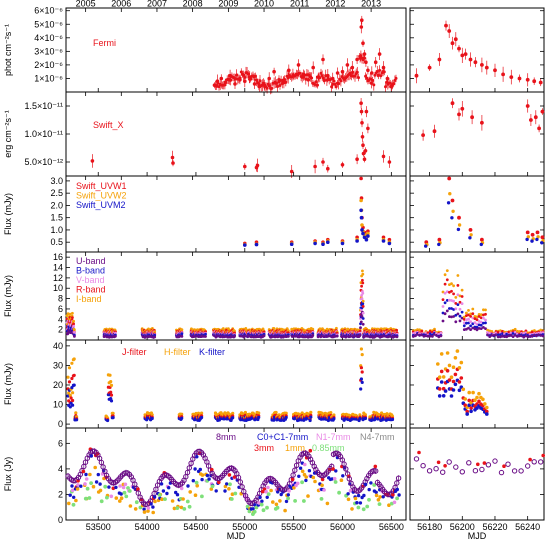 Image resolution: width=550 pixels, height=540 pixels. I want to click on data-point-swift-uvw2, so click(361, 200).